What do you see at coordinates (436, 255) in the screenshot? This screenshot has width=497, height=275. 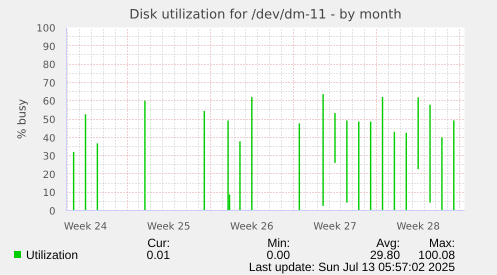 I see `text: 100.08` at bounding box center [436, 255].